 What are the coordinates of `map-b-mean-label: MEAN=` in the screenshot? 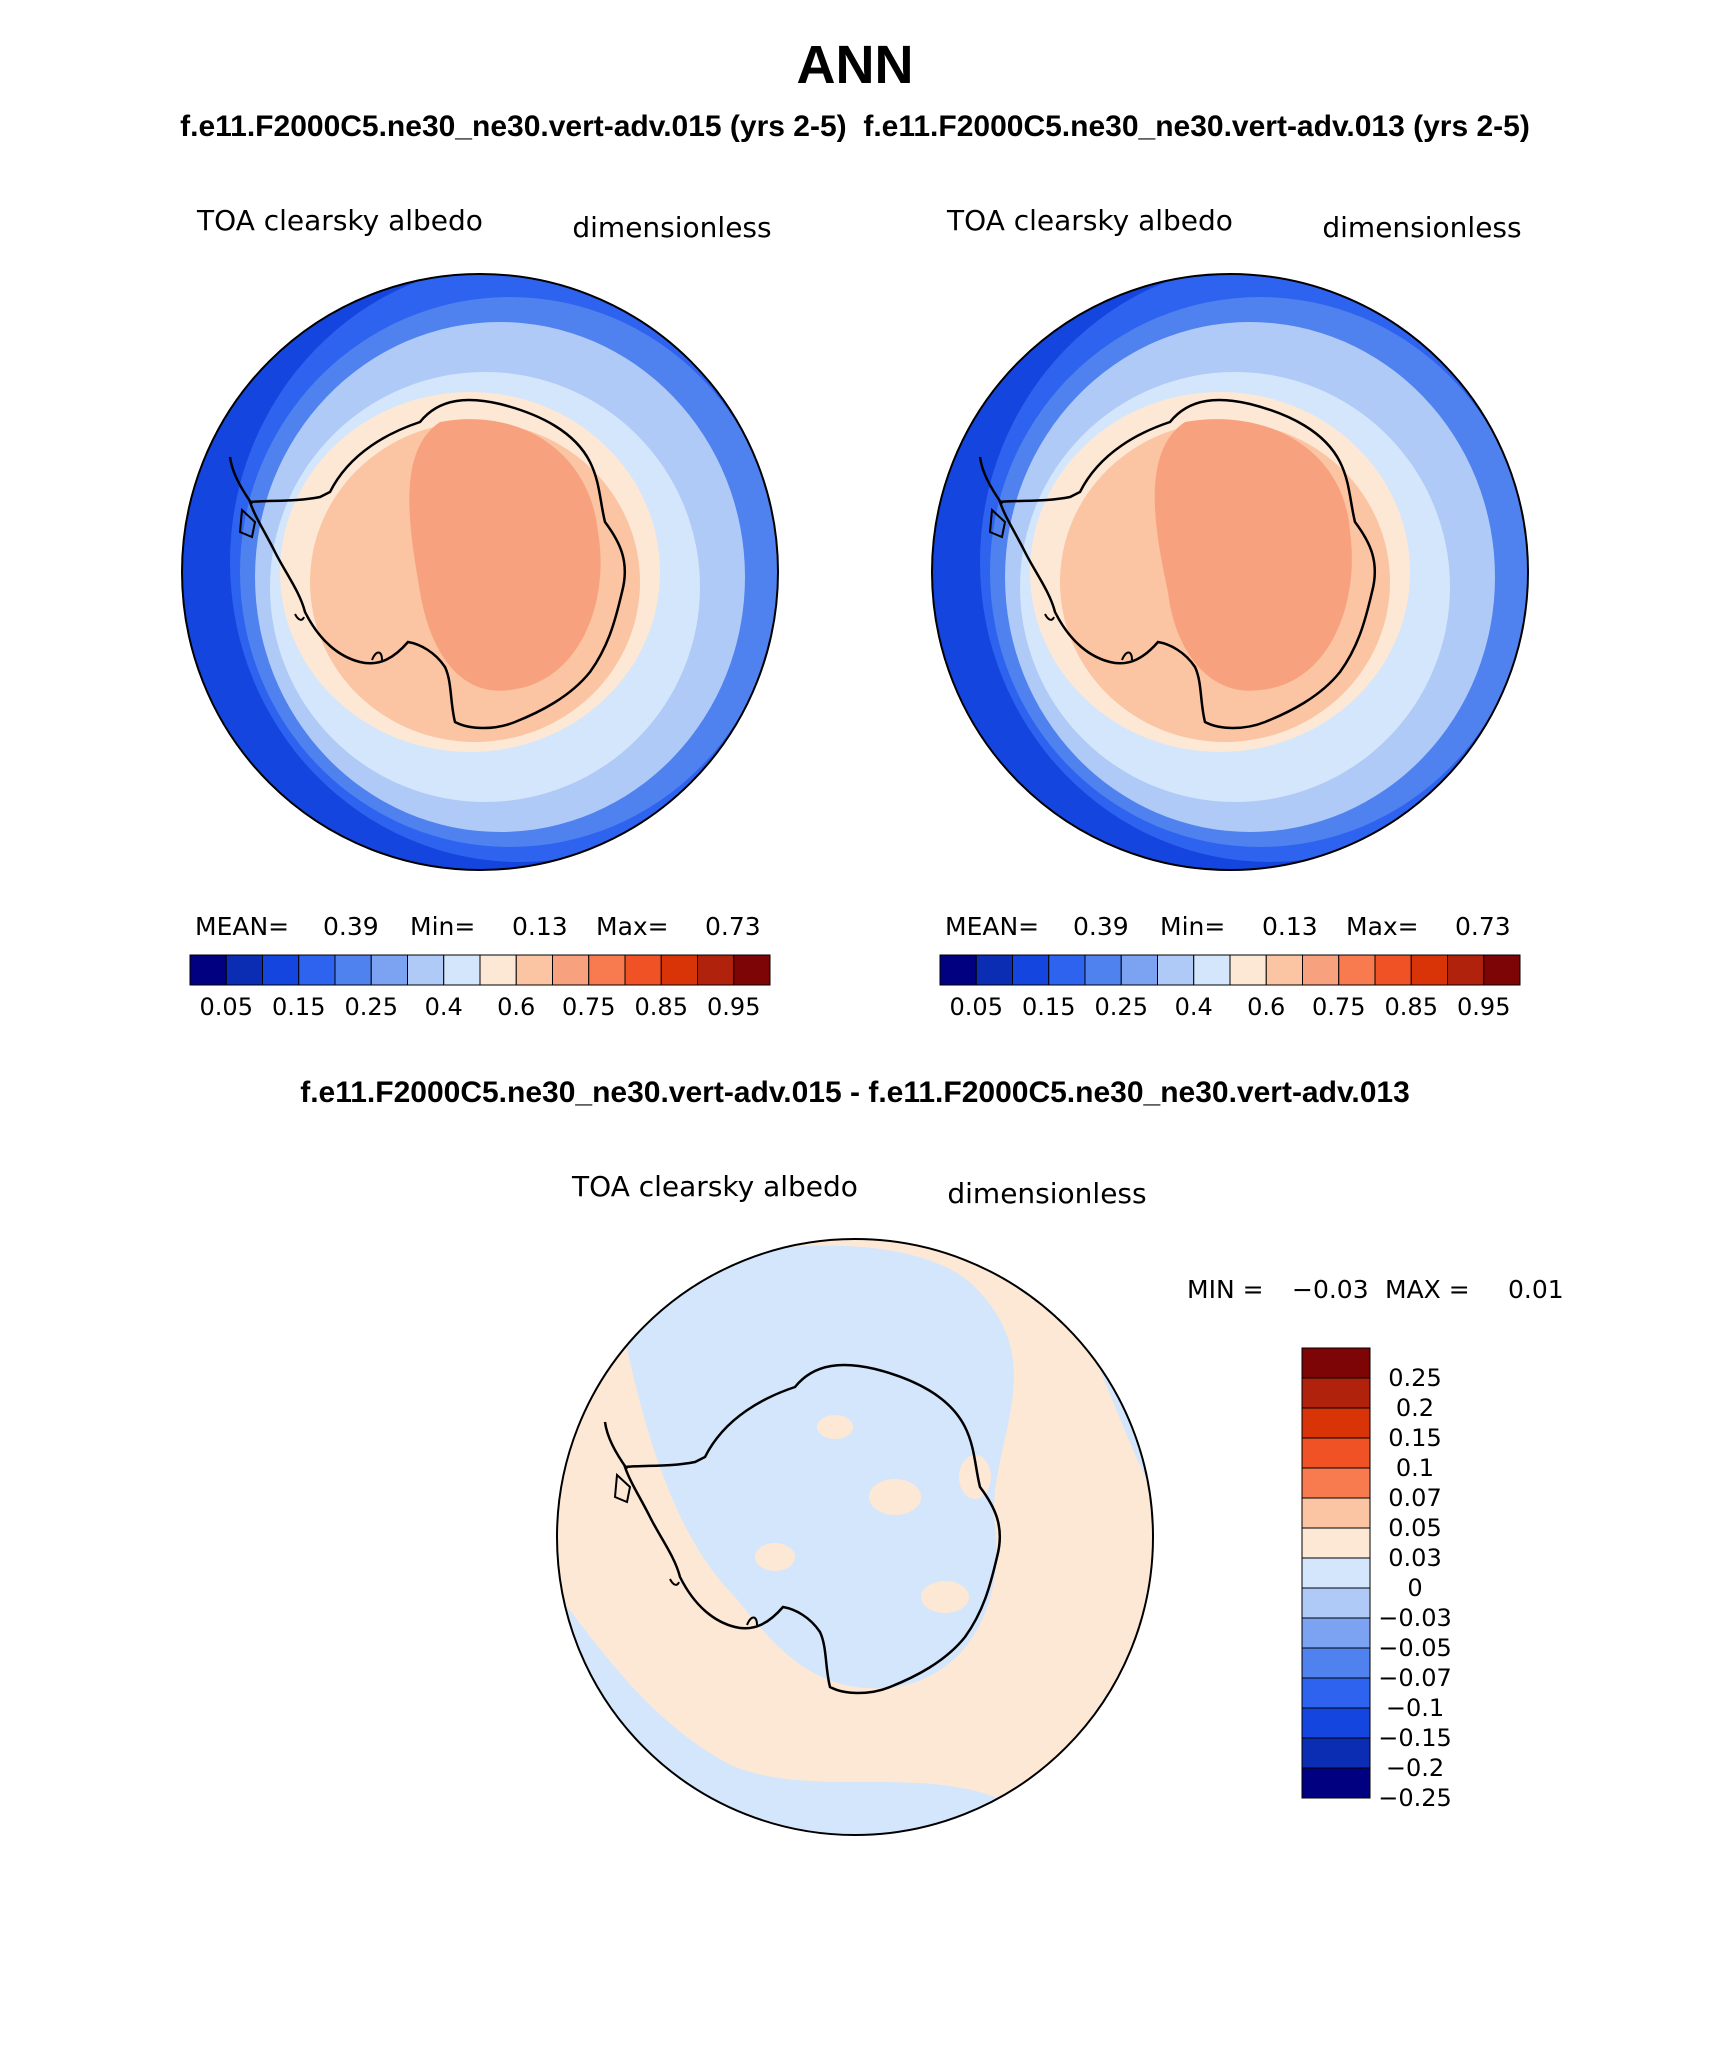 It's located at (992, 926).